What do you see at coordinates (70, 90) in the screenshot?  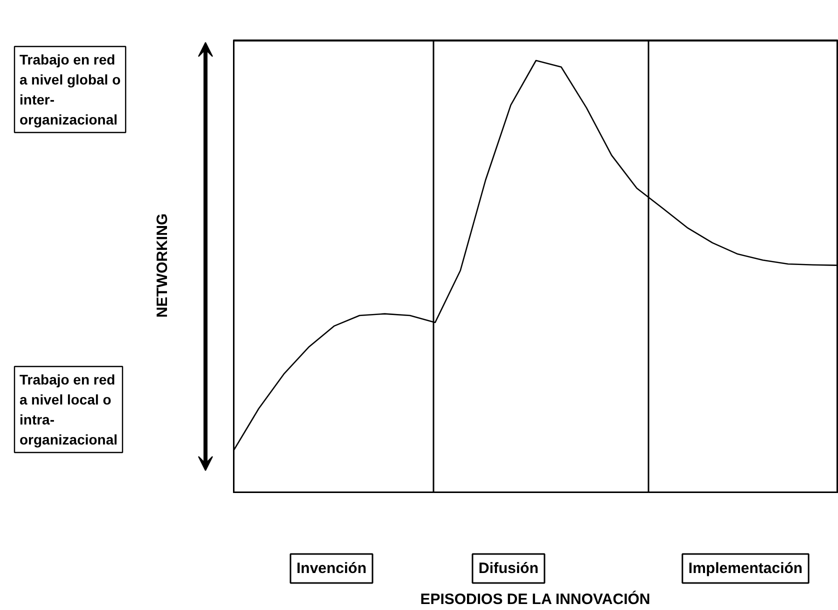 I see `text: Trabajo en red a nivel global o inter- organizacional` at bounding box center [70, 90].